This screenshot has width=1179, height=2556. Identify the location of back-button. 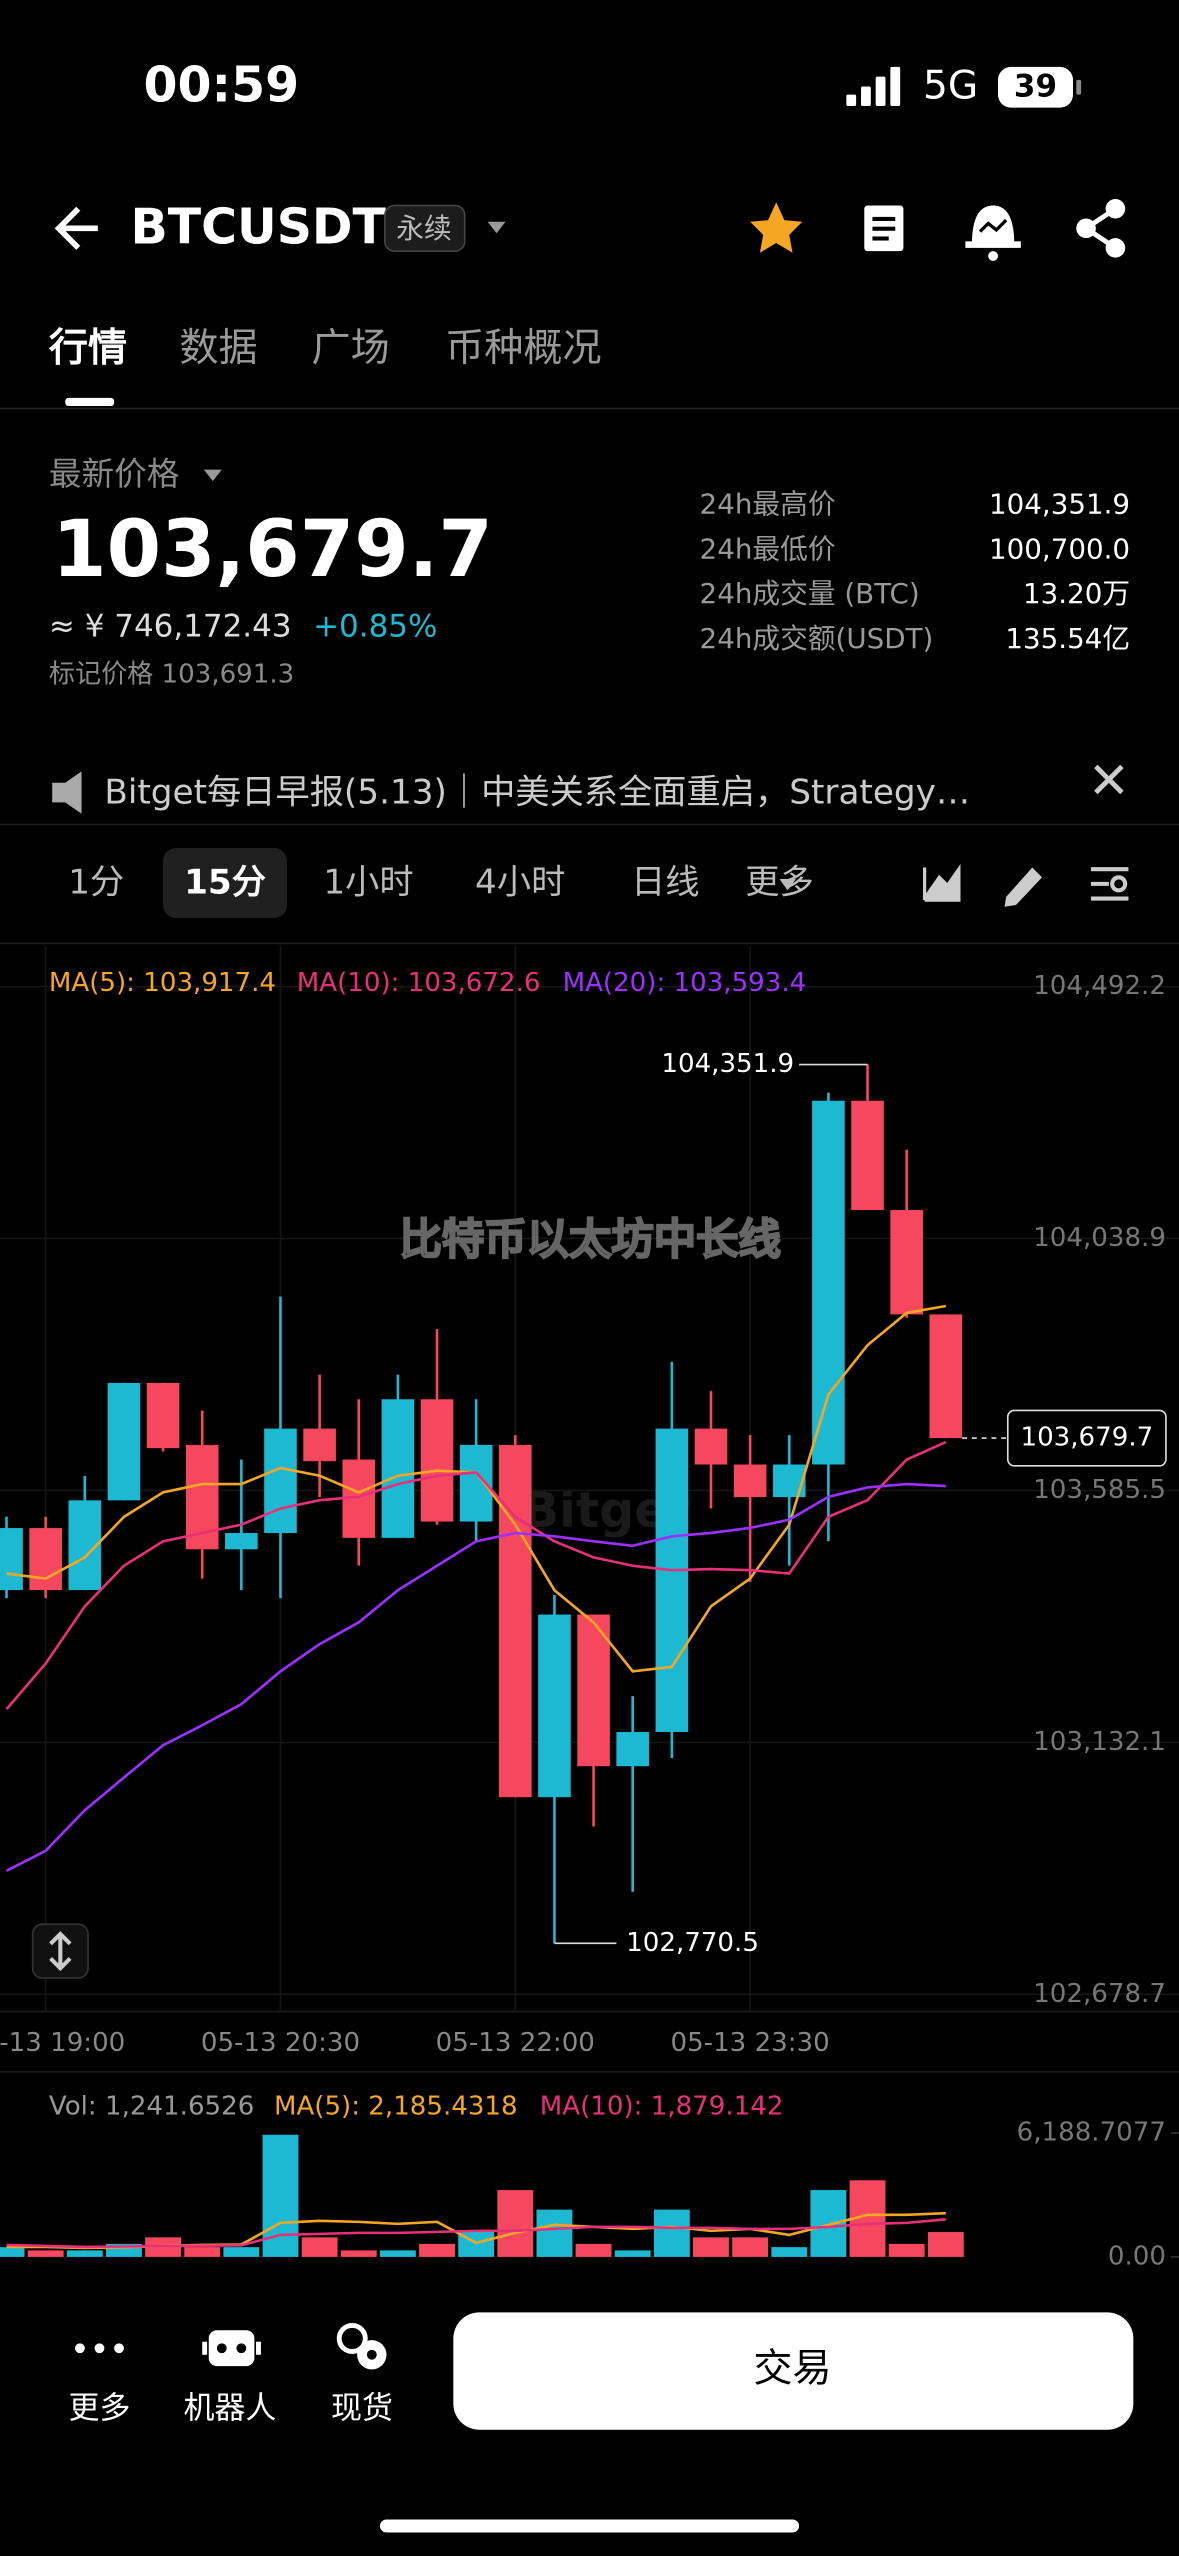
(76, 228).